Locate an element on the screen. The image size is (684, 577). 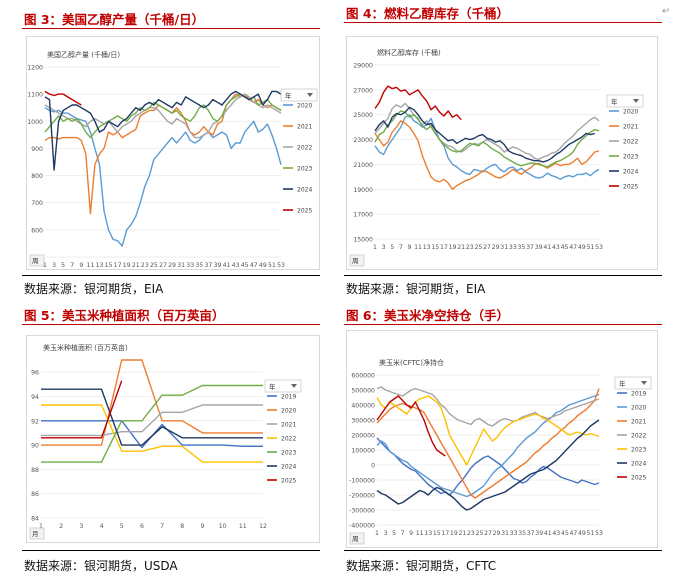
y-tick-label: 17000 is located at coordinates (363, 215).